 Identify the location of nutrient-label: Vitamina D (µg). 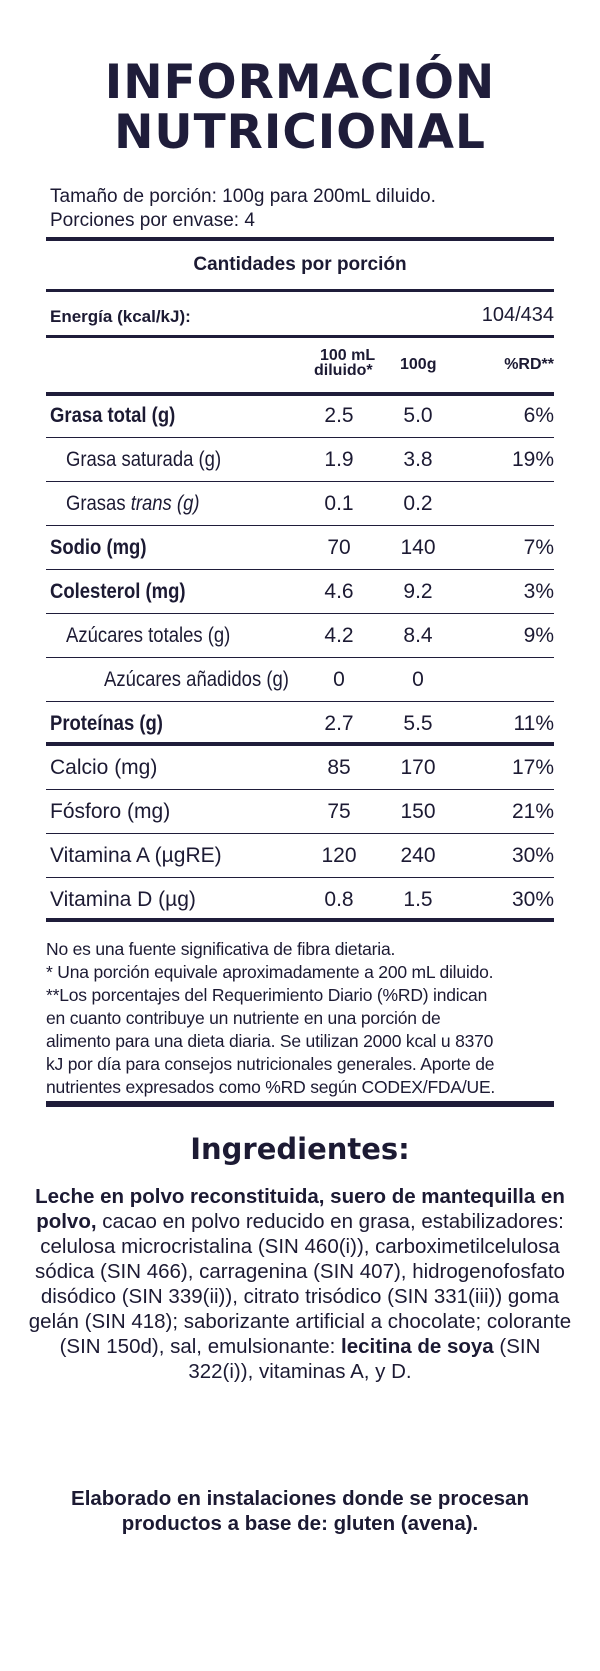
(123, 899).